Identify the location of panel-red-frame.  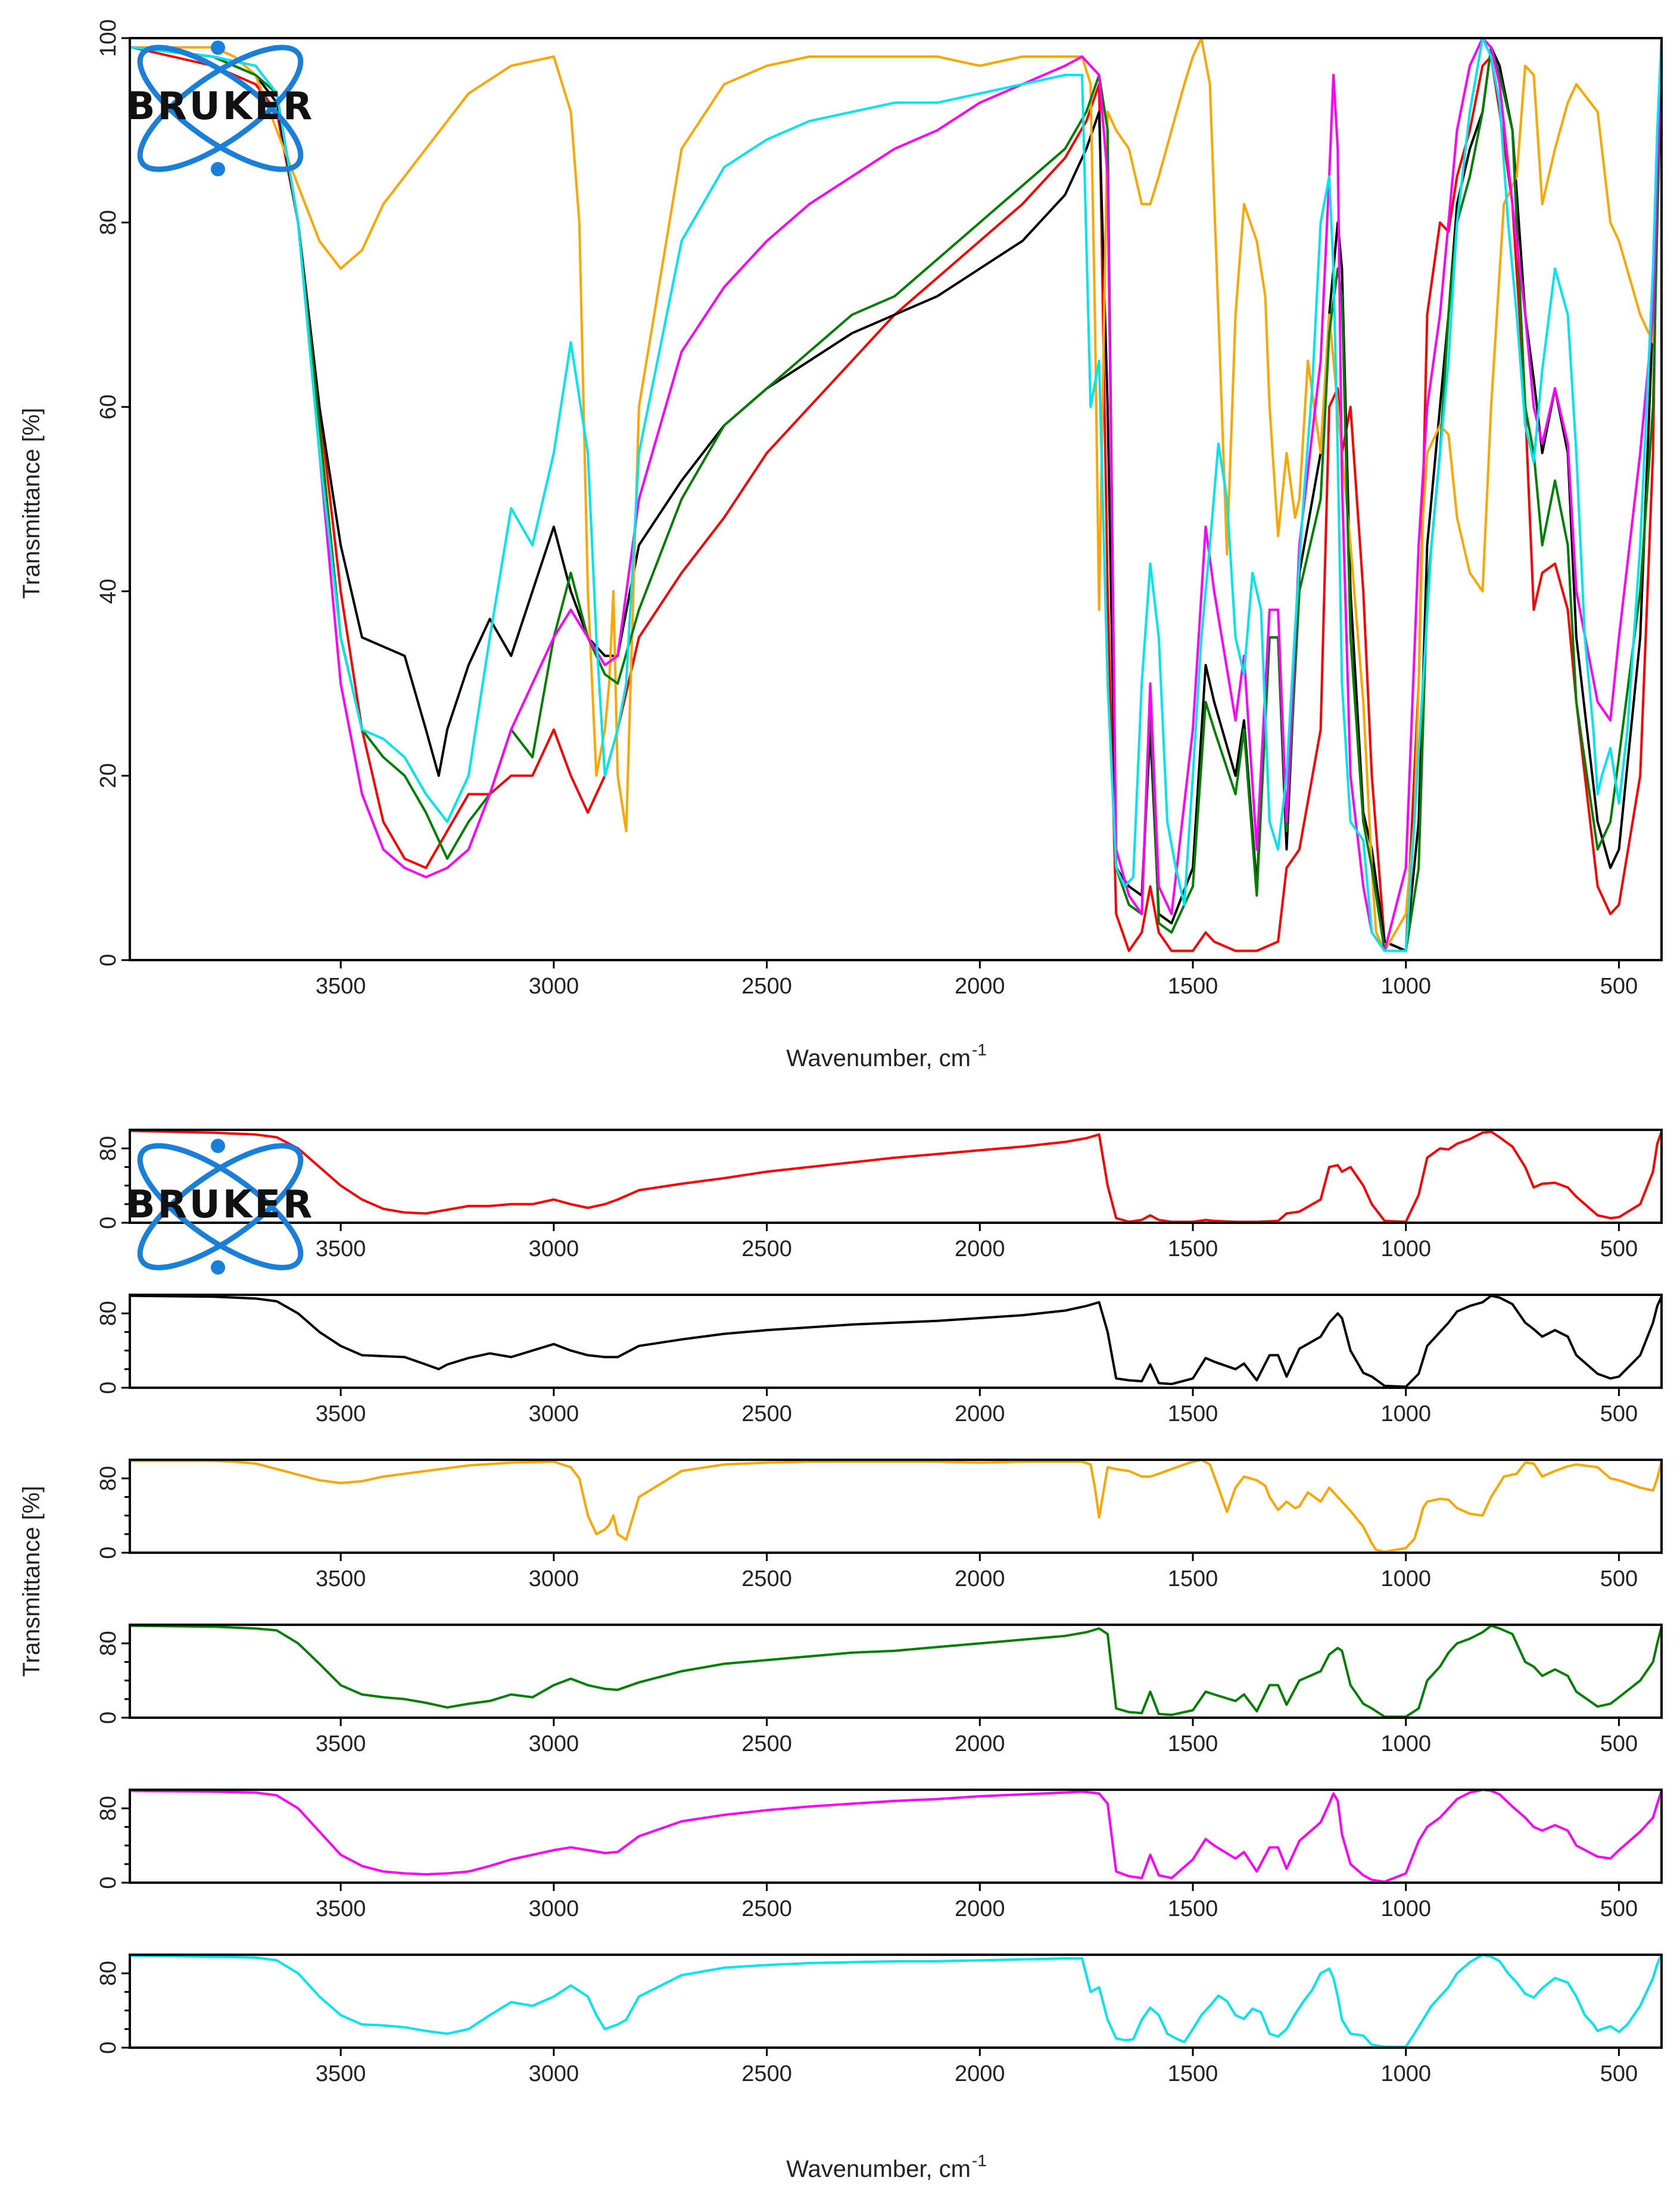
(896, 1176).